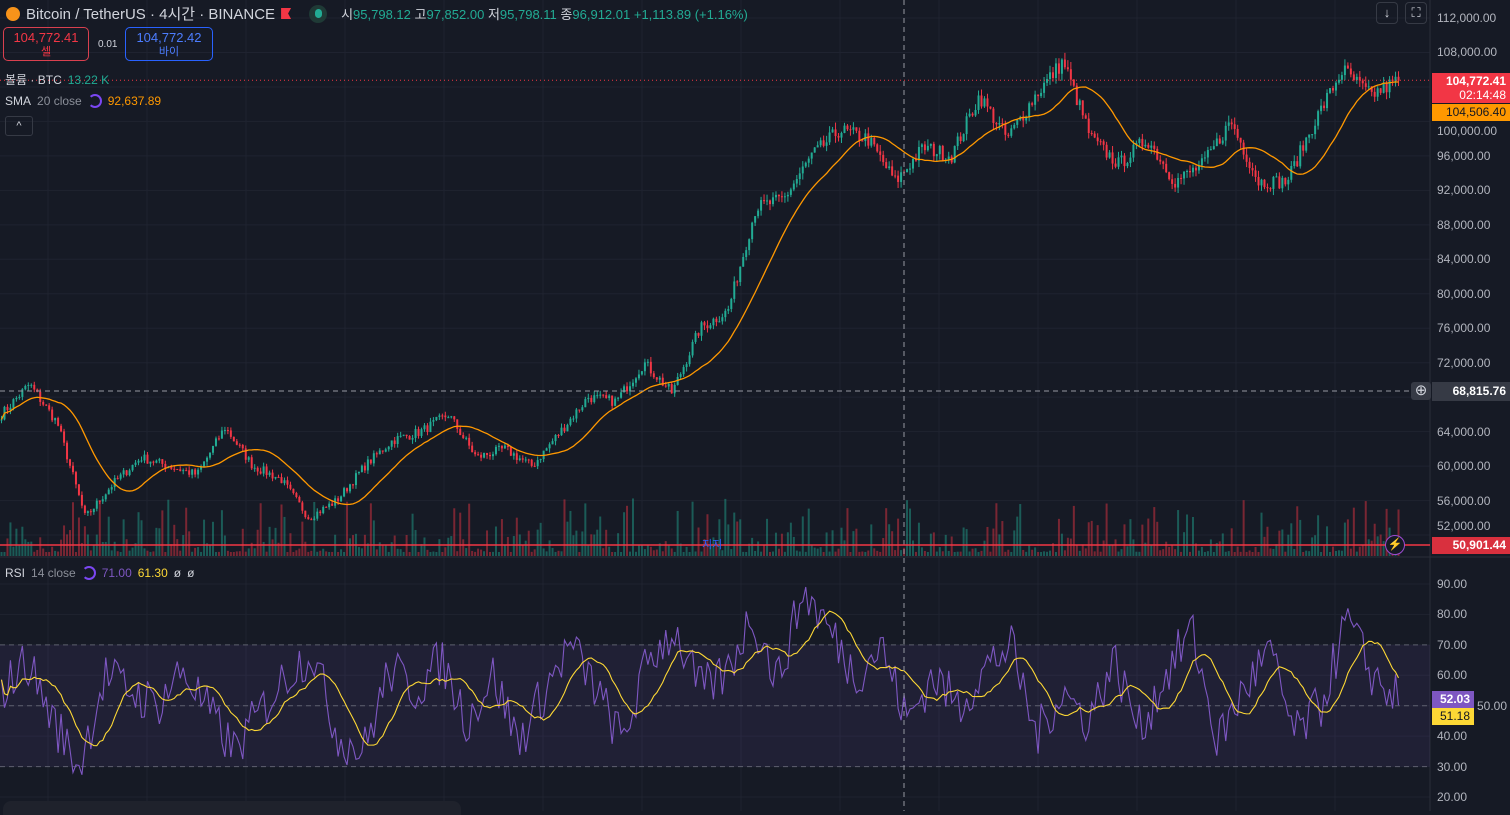  I want to click on sell-button: 104,772.41 셀, so click(46, 44).